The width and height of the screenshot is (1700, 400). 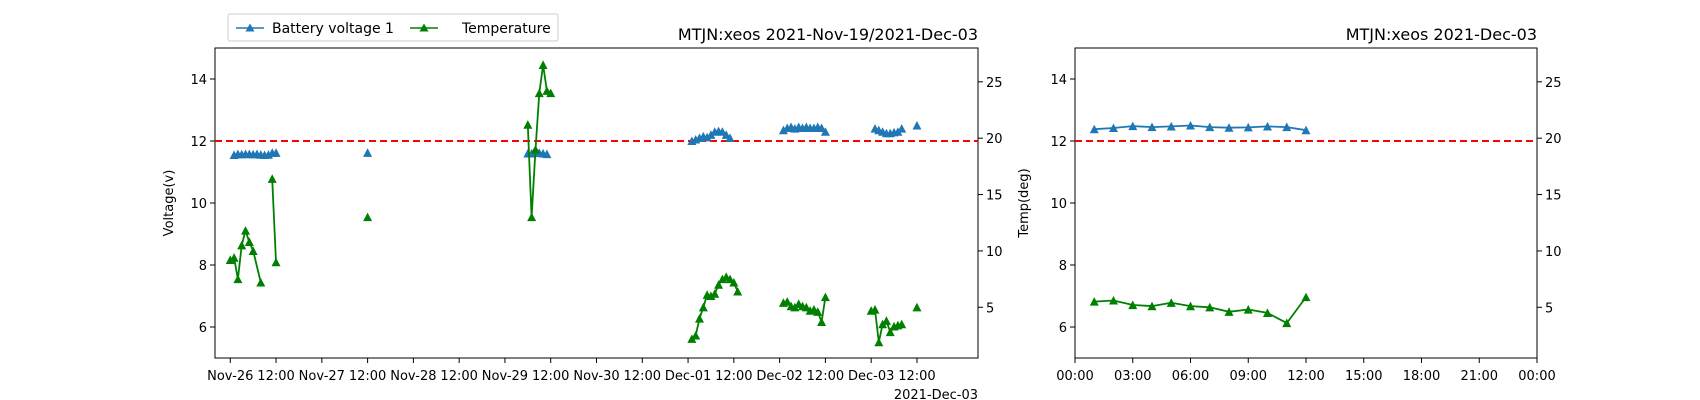 I want to click on series-line-temperature, so click(x=274, y=220).